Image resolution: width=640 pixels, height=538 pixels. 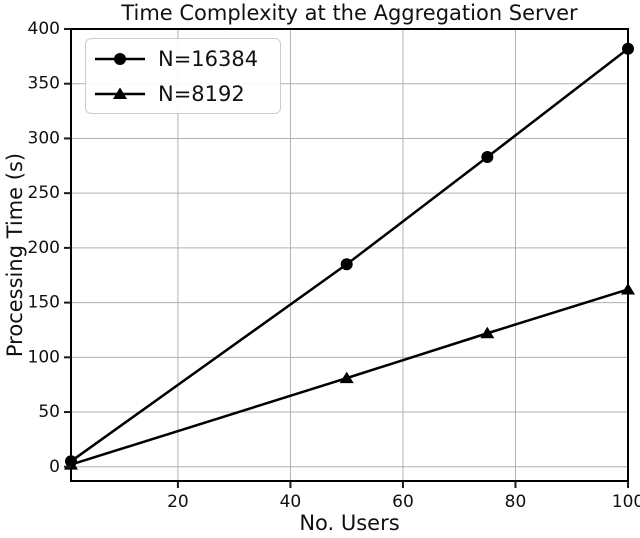 What do you see at coordinates (201, 93) in the screenshot?
I see `legend-label: N=8192` at bounding box center [201, 93].